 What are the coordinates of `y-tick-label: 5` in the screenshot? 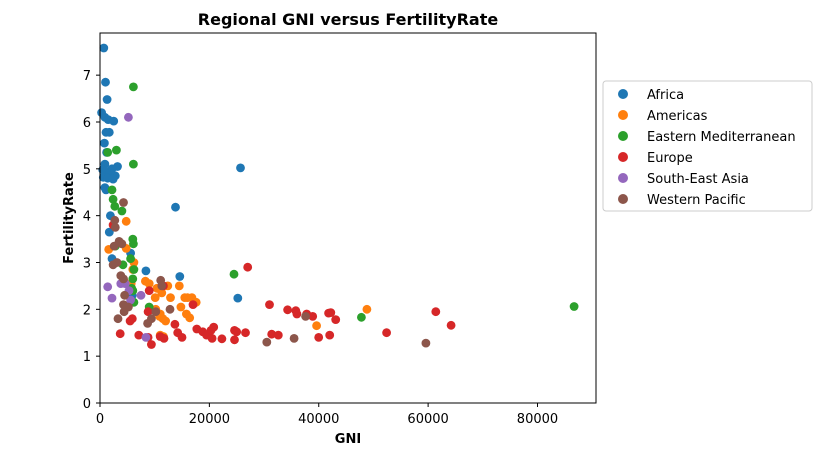 It's located at (87, 170).